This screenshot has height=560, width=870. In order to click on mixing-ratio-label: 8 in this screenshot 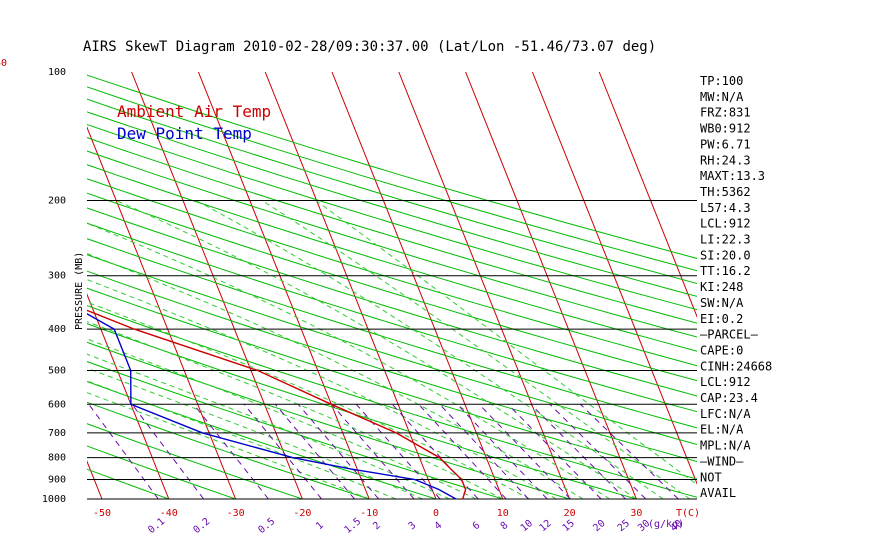, I will do `click(505, 526)`.